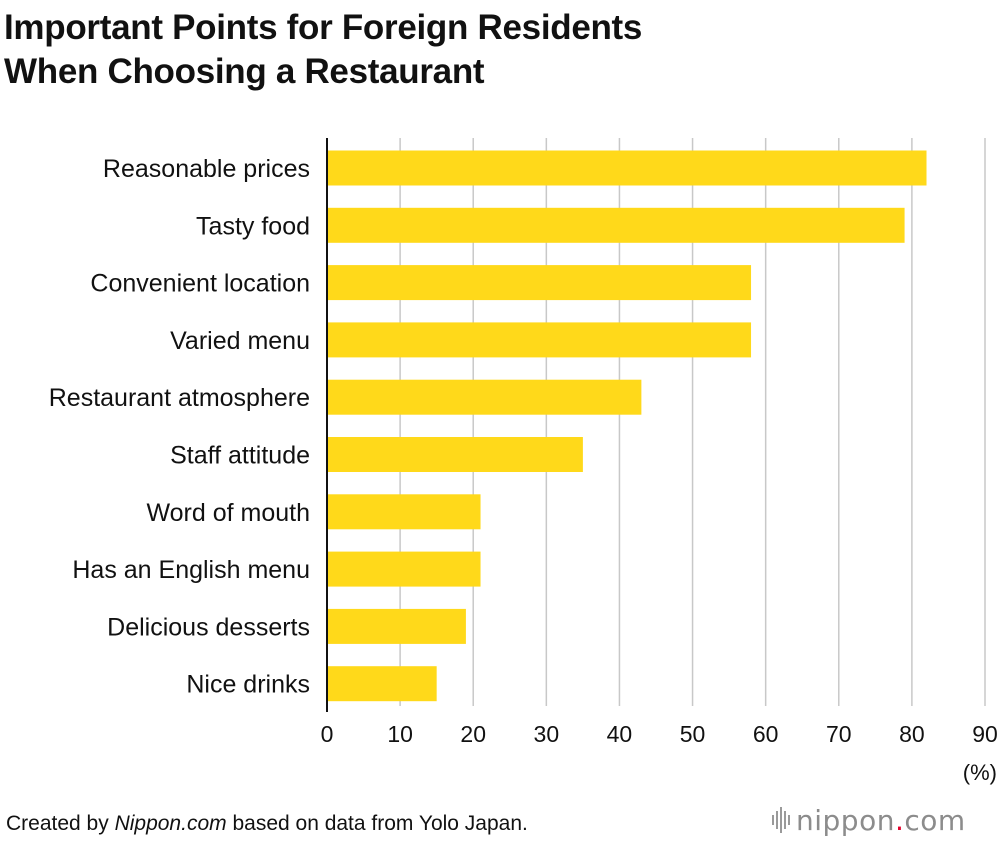 This screenshot has height=842, width=1000. I want to click on category-label: Has an English menu, so click(191, 570).